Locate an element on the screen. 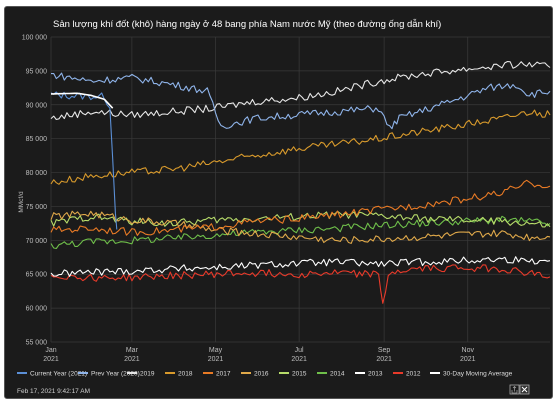 The height and width of the screenshot is (402, 557). close-button is located at coordinates (524, 389).